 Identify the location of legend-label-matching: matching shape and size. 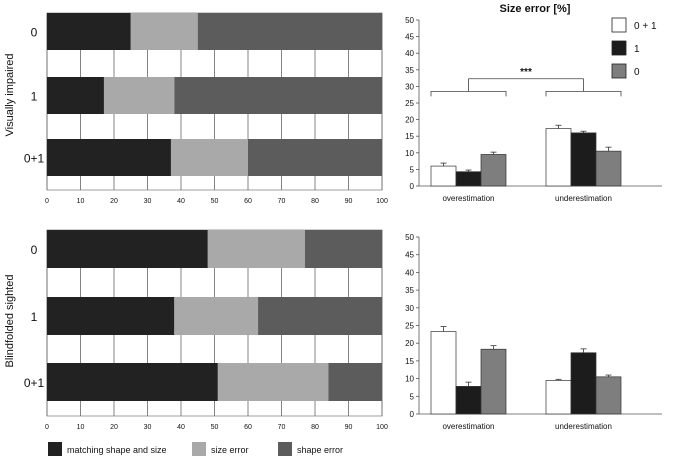
(117, 450).